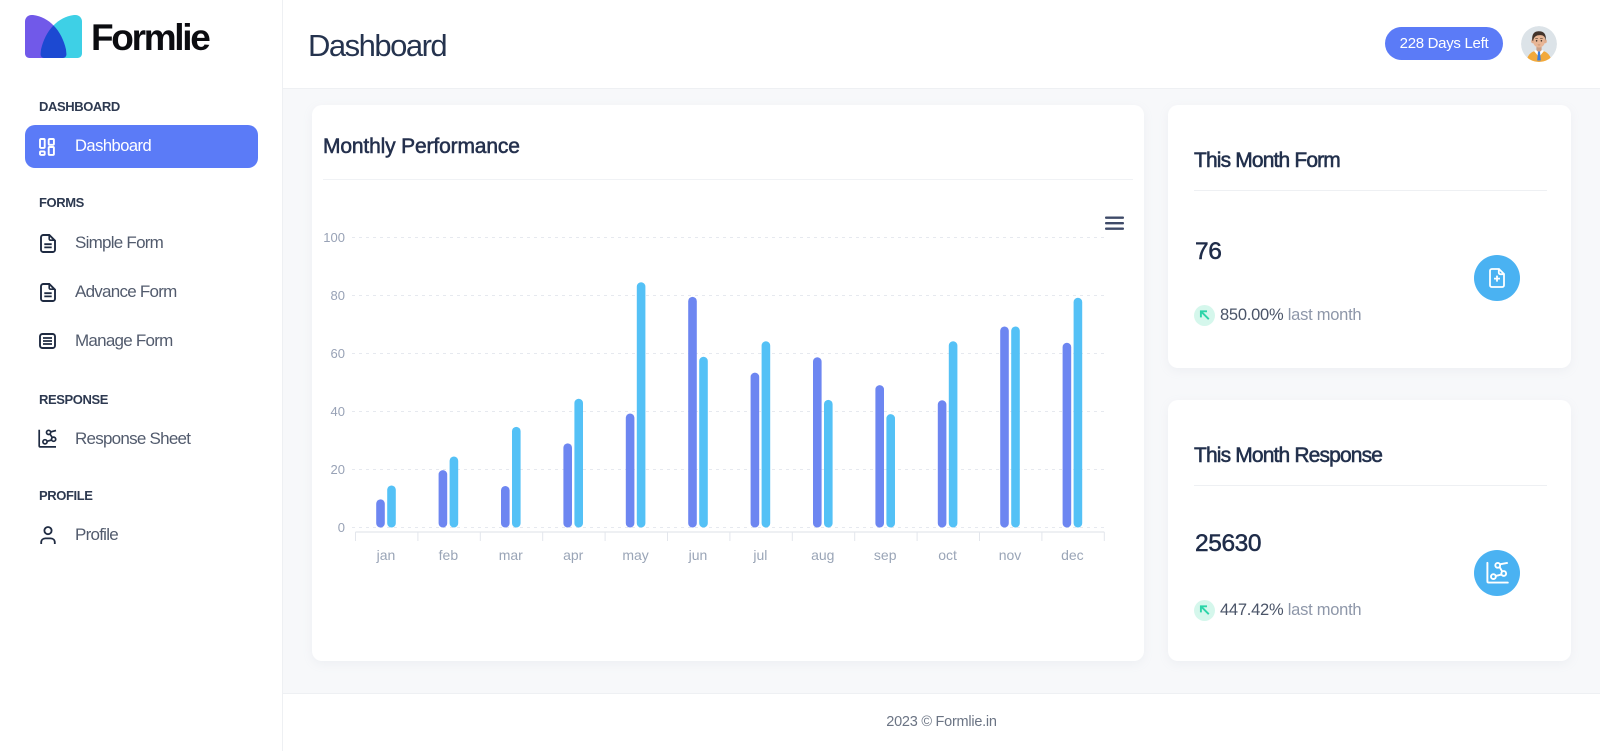  What do you see at coordinates (338, 353) in the screenshot?
I see `svg-text: 60` at bounding box center [338, 353].